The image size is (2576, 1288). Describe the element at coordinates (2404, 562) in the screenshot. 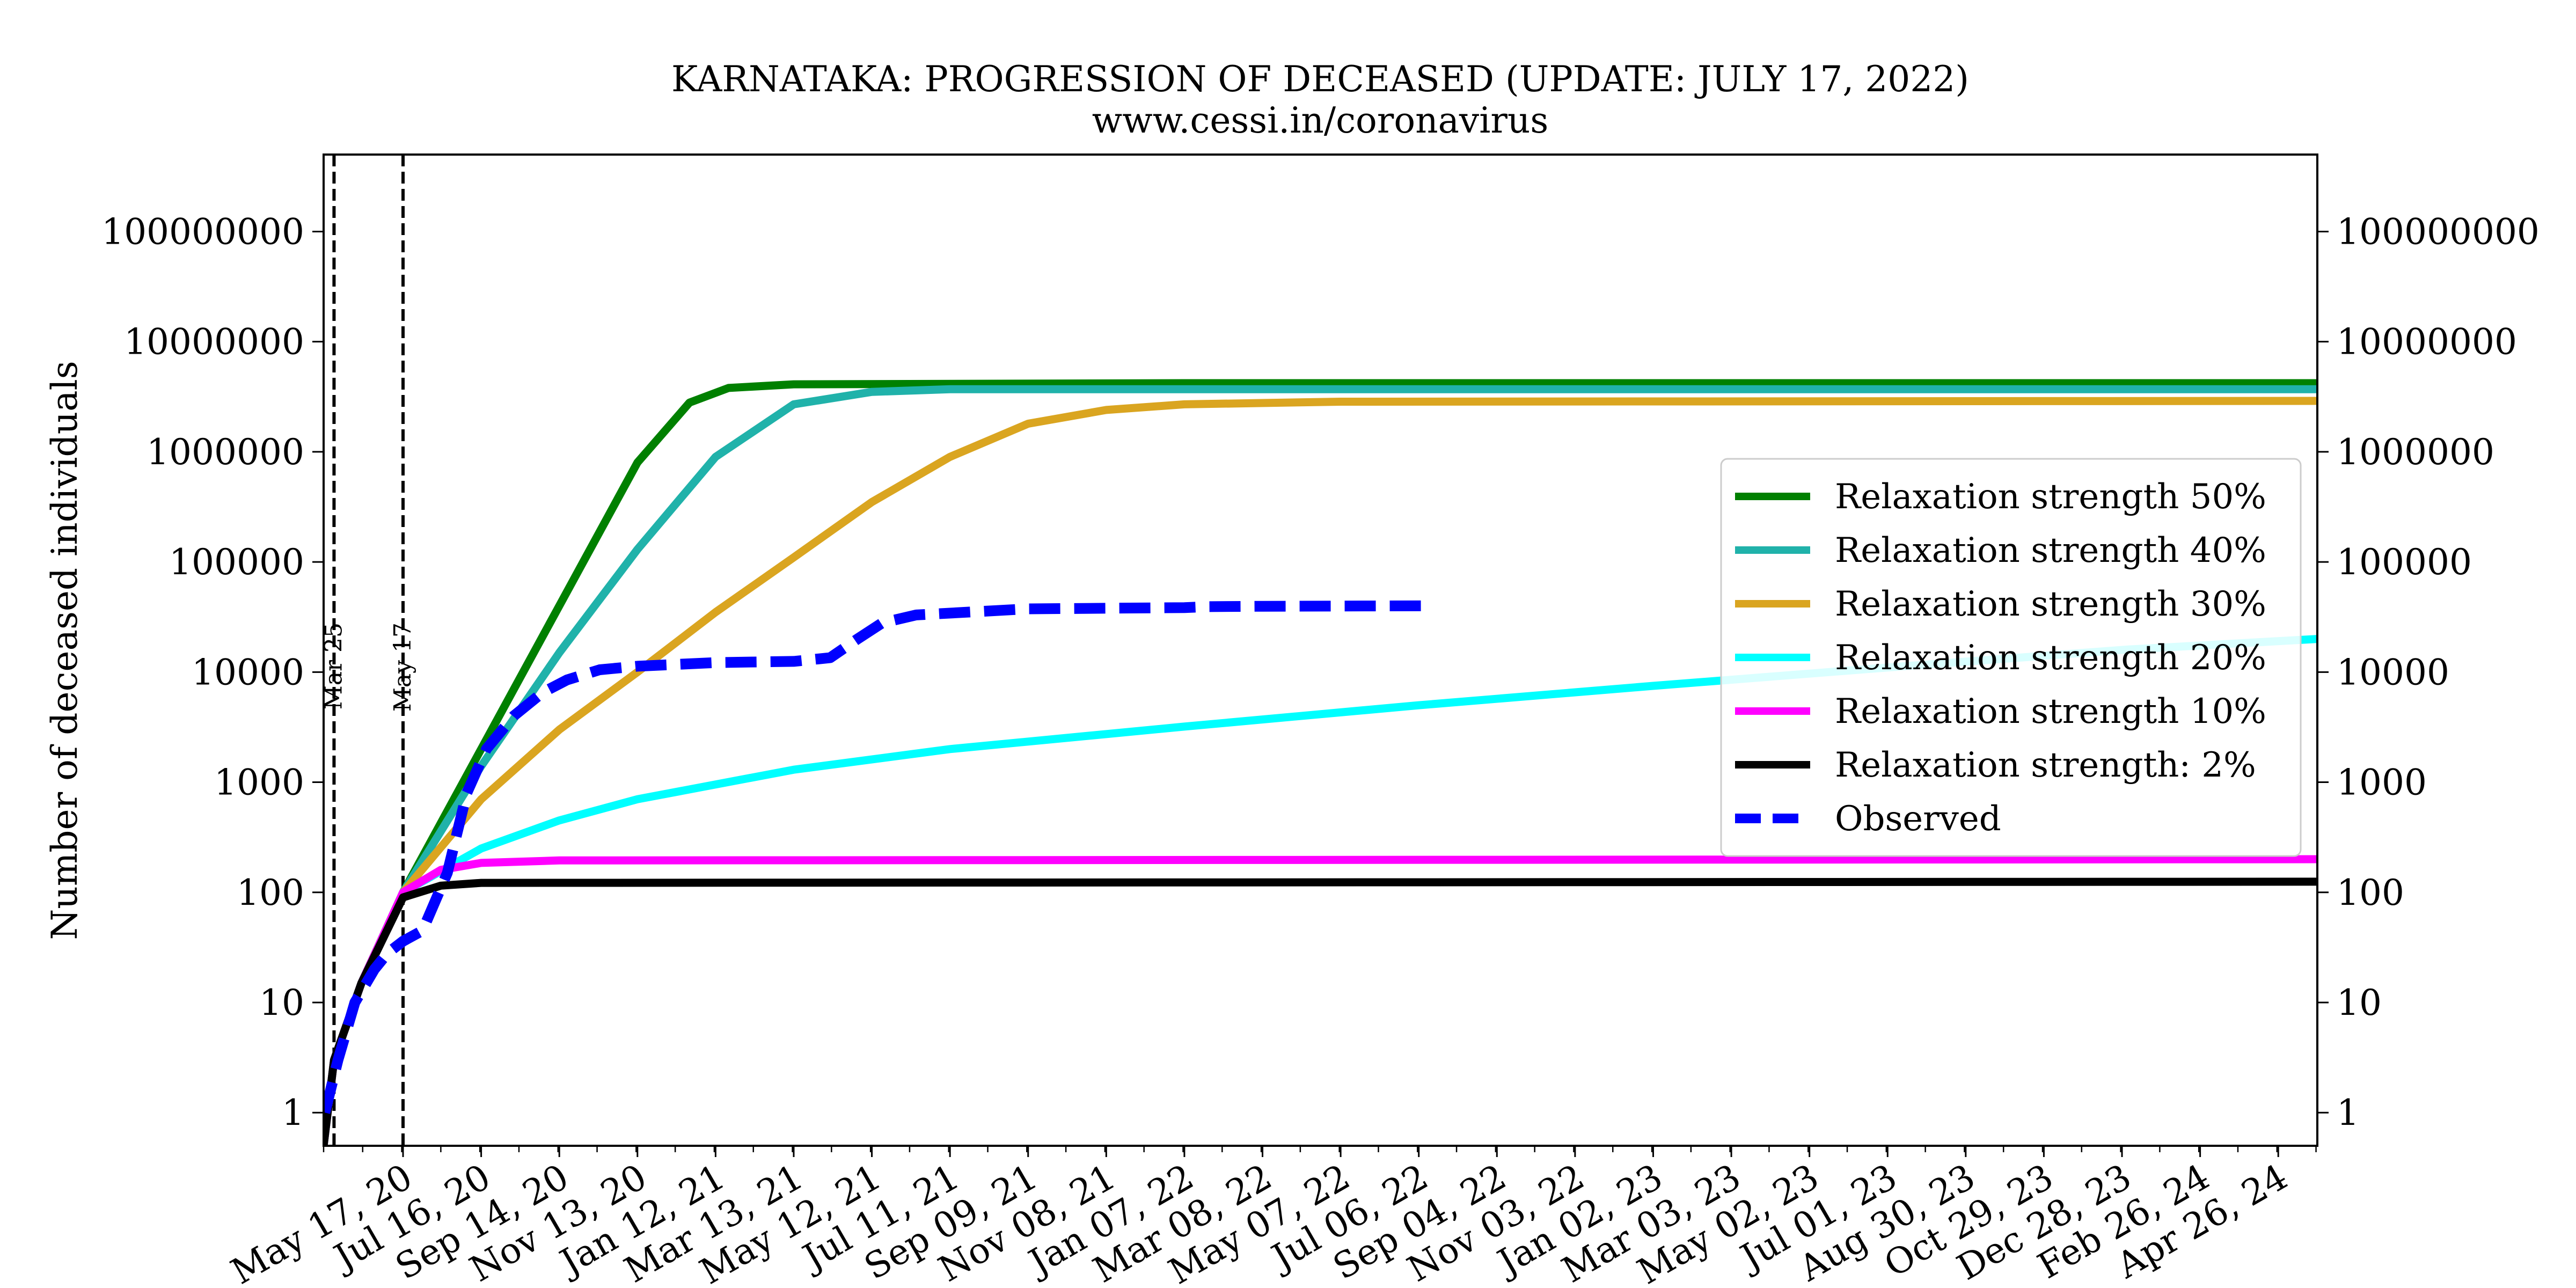

I see `y-tick-label-right: 100000` at that location.